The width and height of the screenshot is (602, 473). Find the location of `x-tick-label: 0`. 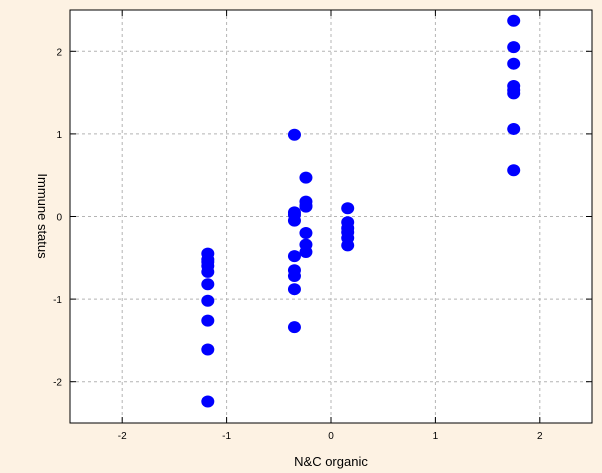

x-tick-label: 0 is located at coordinates (331, 436).